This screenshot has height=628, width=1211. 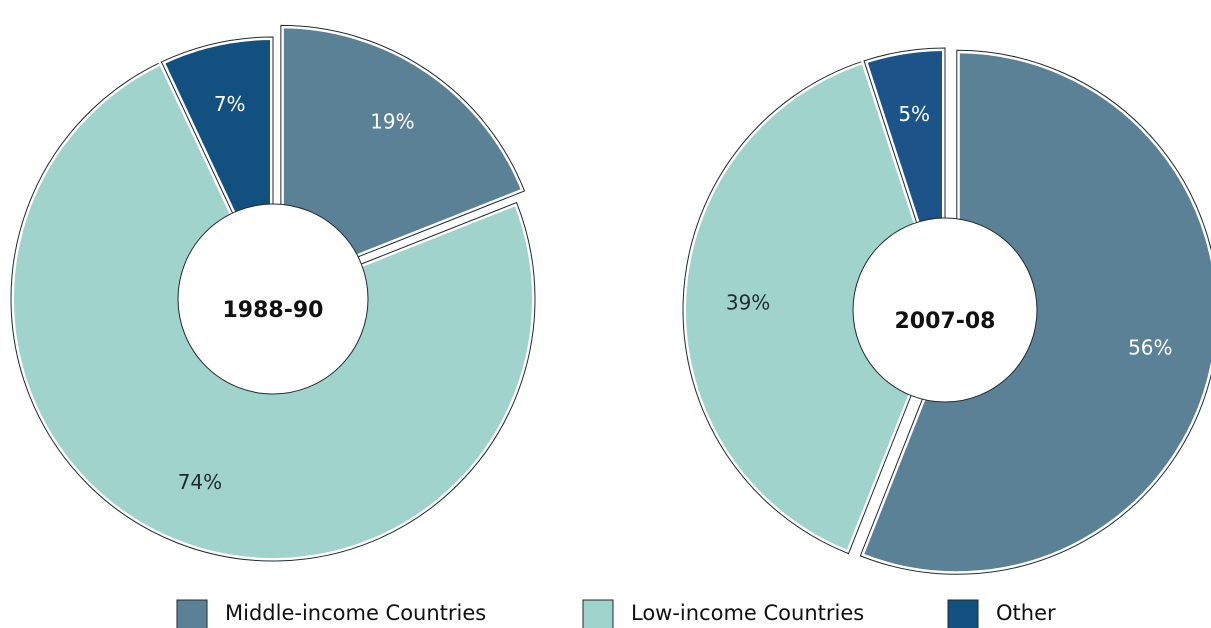 I want to click on legend-label: Middle-income Countries, so click(x=355, y=613).